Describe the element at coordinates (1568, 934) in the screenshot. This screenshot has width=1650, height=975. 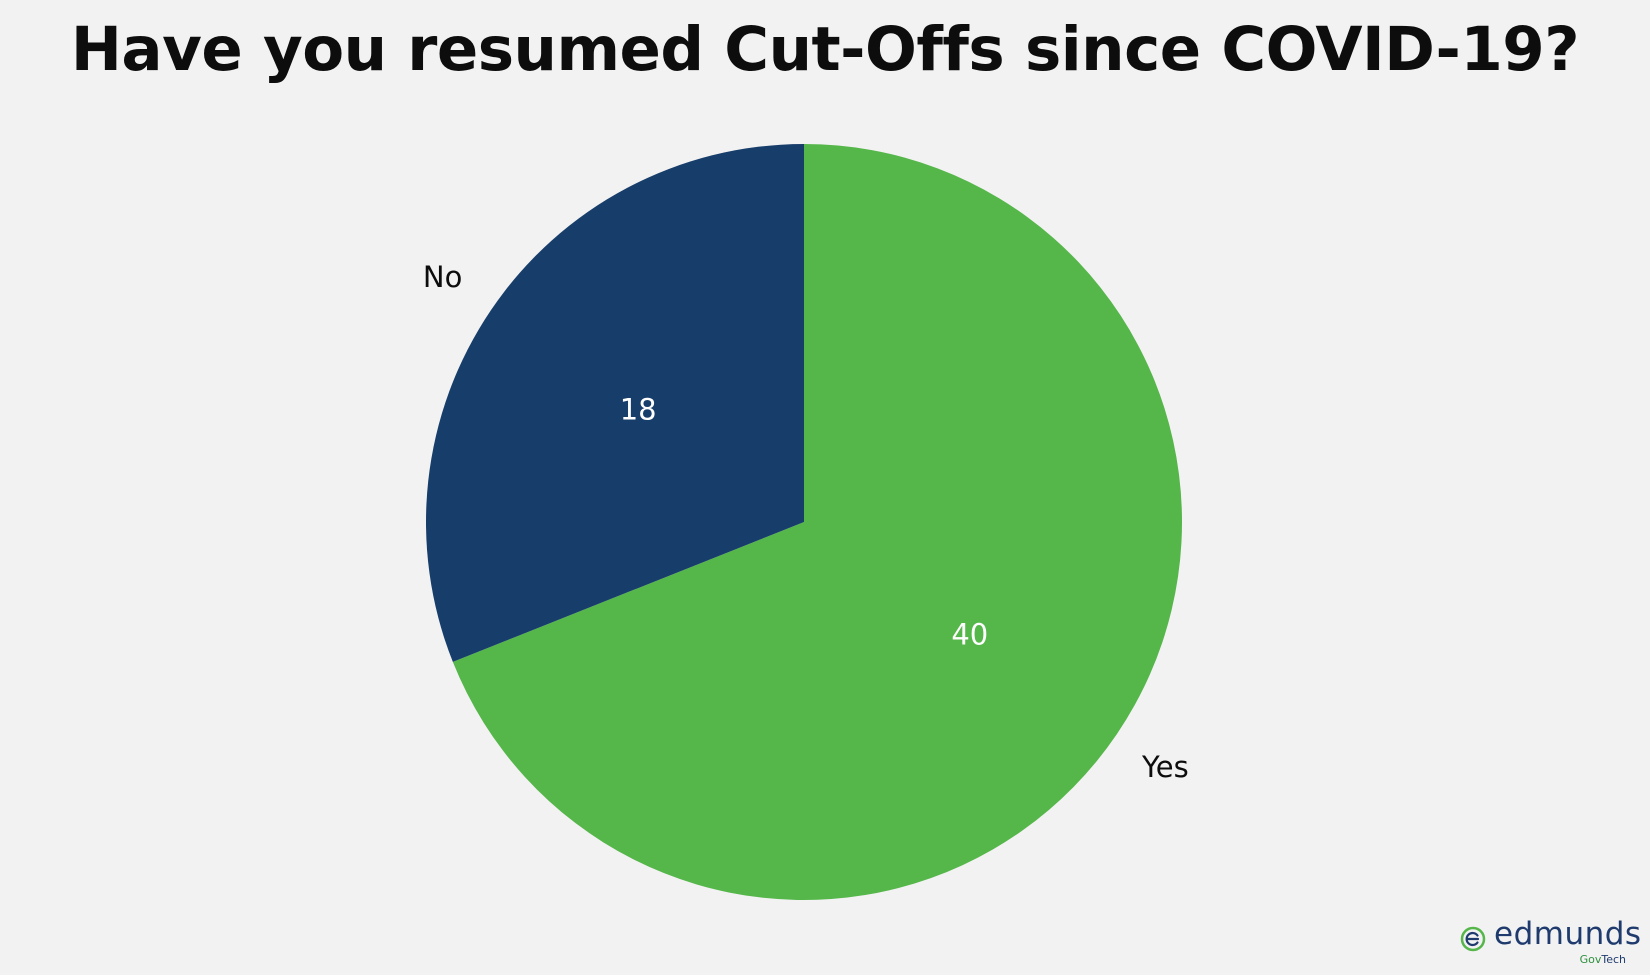
I see `logo-wordmark: edmunds` at that location.